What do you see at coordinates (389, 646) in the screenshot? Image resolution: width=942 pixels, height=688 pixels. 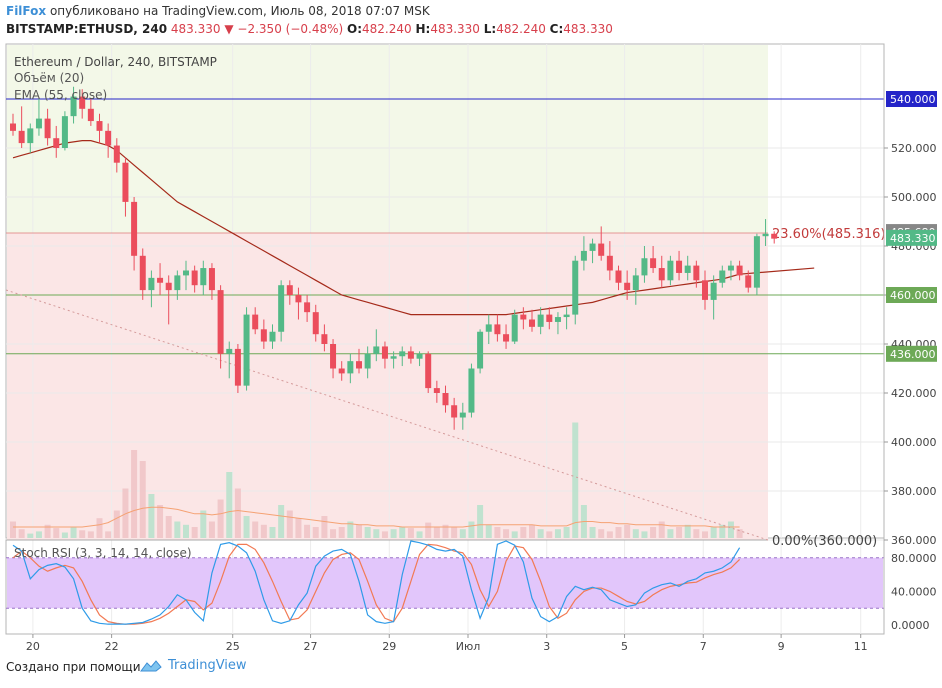 I see `time-tick-label: 29` at bounding box center [389, 646].